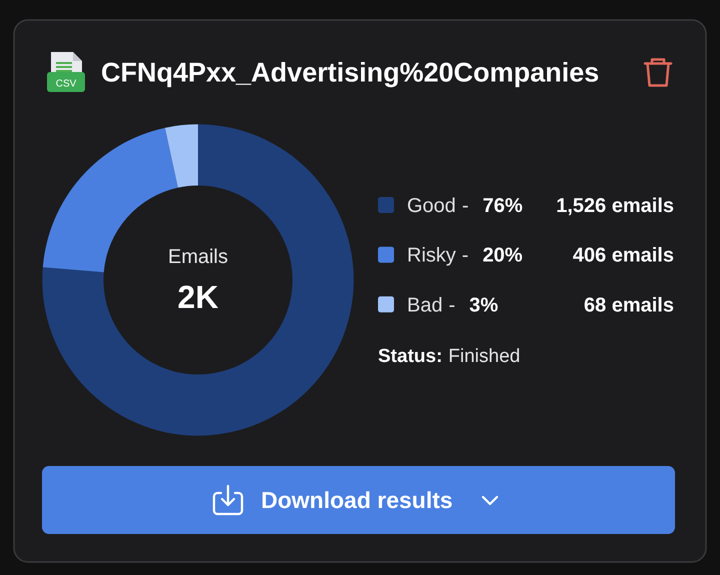 This screenshot has height=575, width=720. What do you see at coordinates (483, 305) in the screenshot?
I see `text: 3%` at bounding box center [483, 305].